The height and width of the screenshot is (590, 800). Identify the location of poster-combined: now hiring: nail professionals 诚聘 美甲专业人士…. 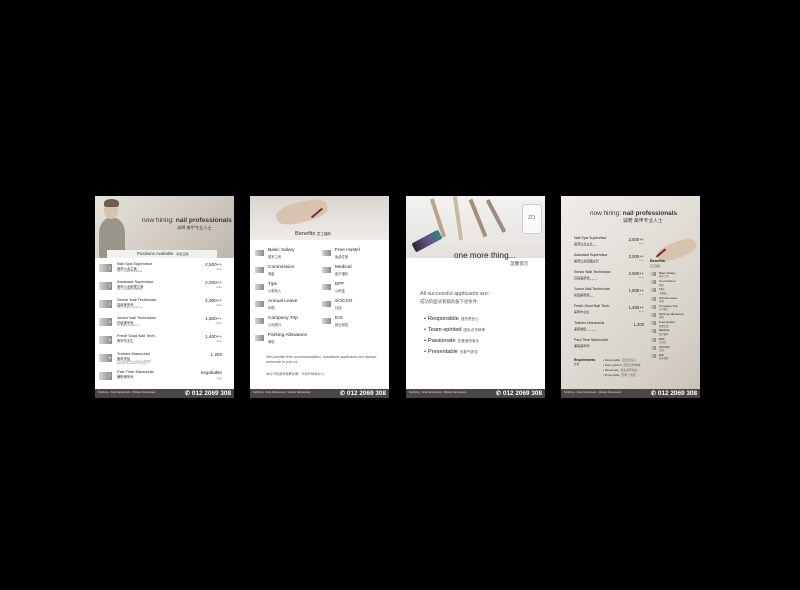
(630, 297).